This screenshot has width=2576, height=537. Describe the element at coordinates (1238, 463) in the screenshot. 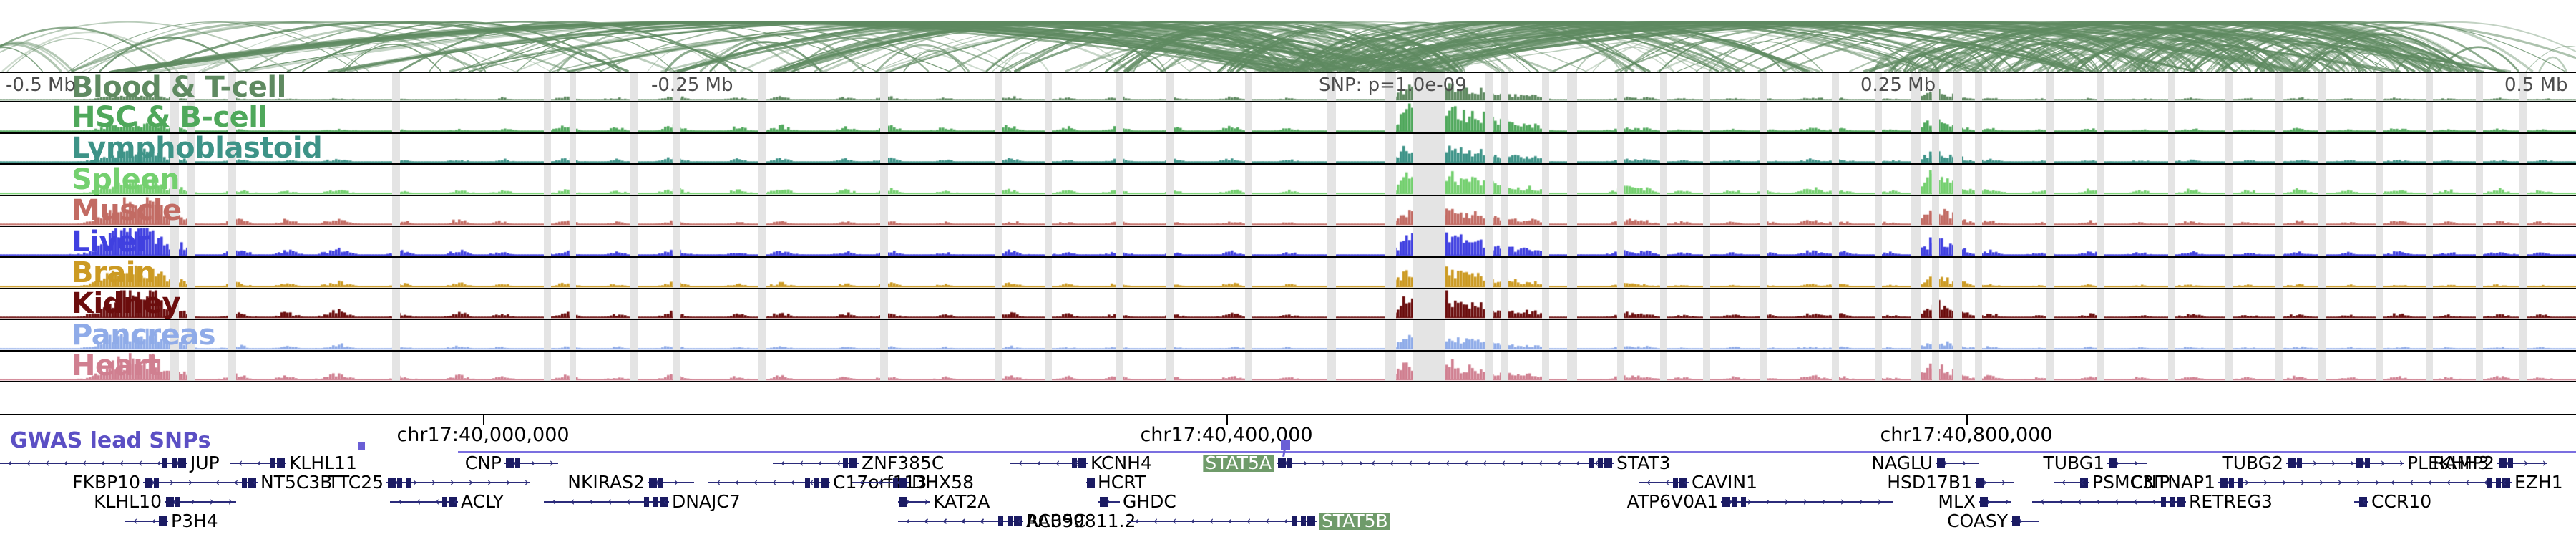

I see `gene-label: STAT5A` at that location.